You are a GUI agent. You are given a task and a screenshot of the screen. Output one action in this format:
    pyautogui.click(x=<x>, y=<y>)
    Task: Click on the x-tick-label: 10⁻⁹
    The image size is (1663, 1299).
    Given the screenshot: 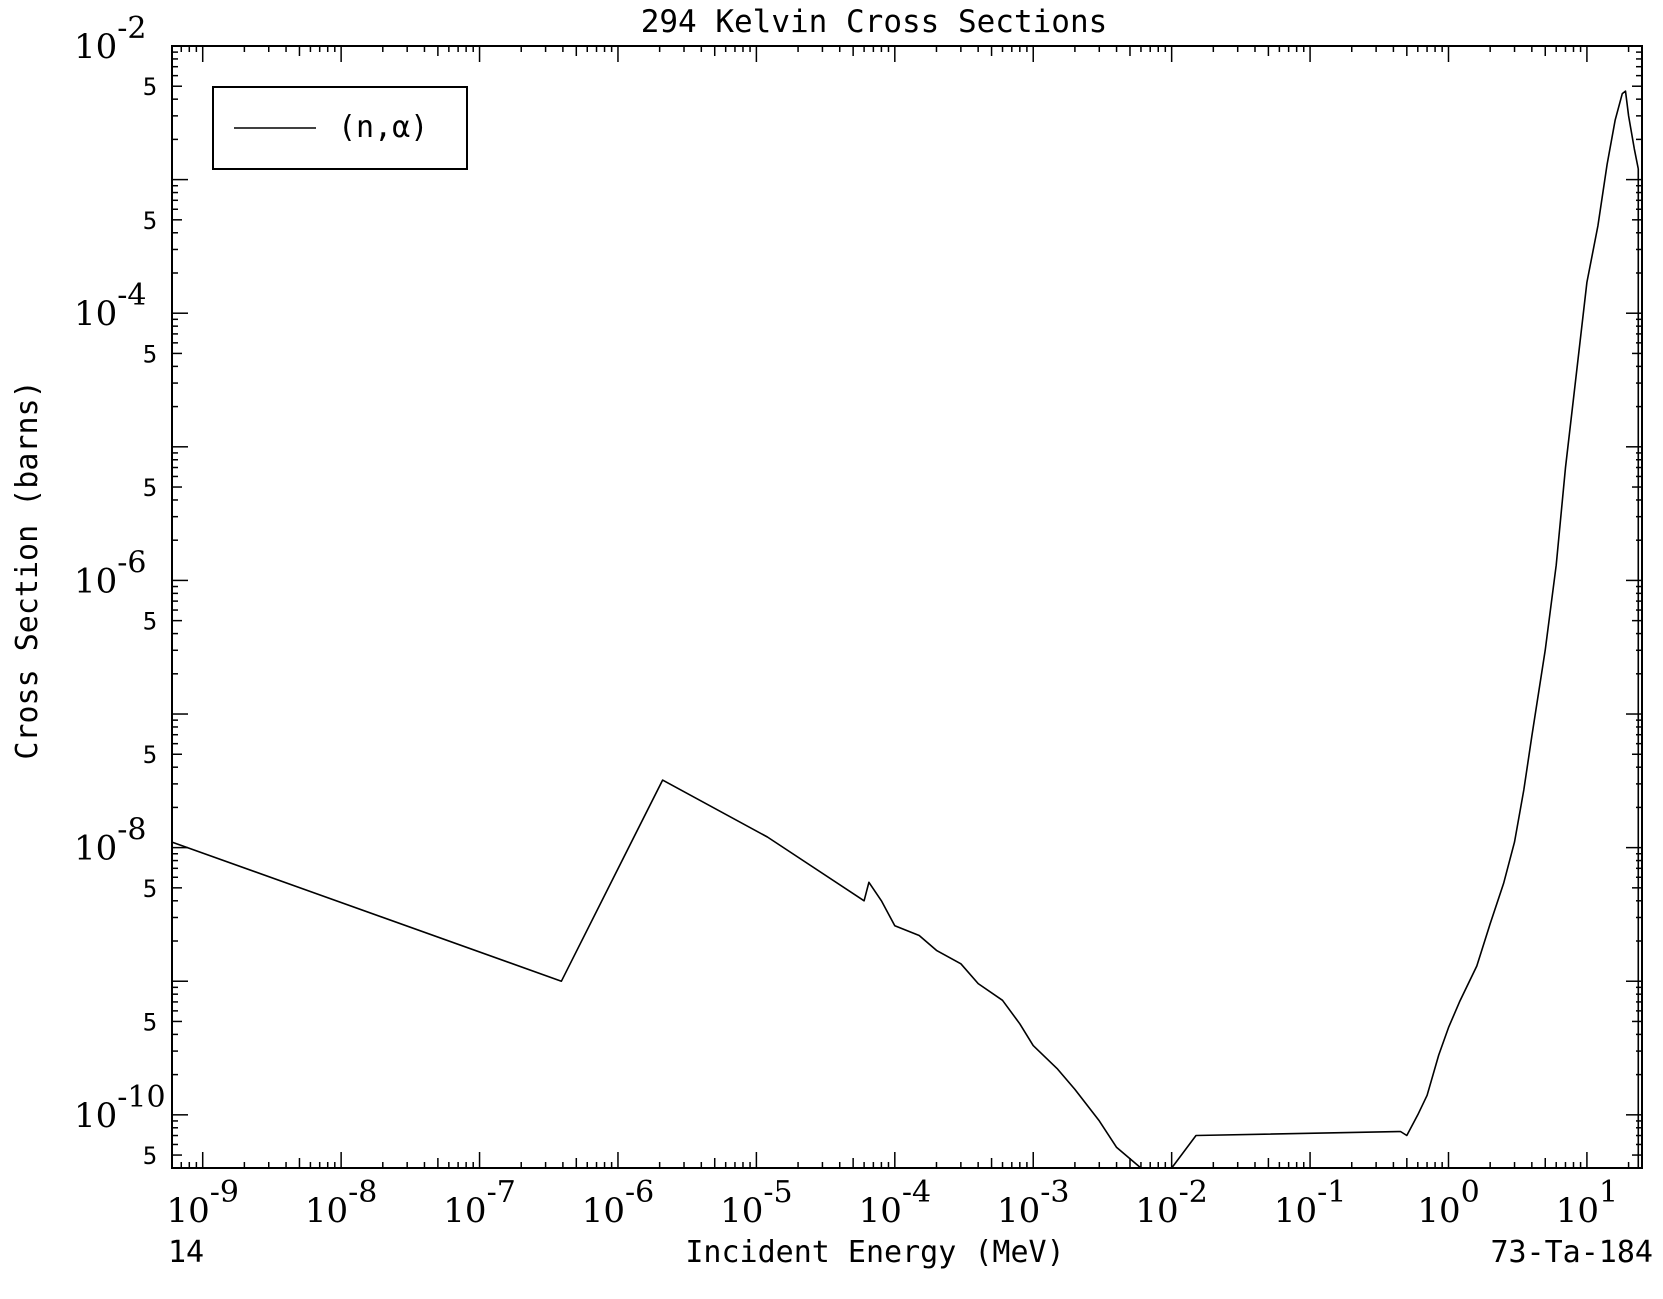 What is the action you would take?
    pyautogui.click(x=202, y=1203)
    